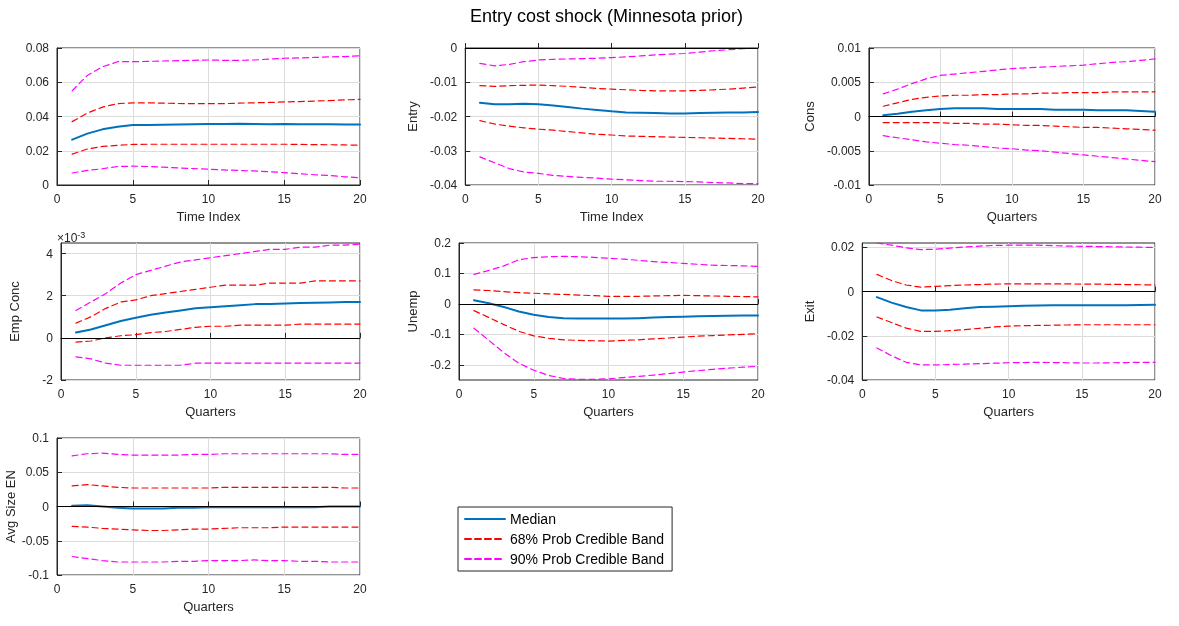 The height and width of the screenshot is (626, 1179). Describe the element at coordinates (443, 243) in the screenshot. I see `y-tick-label: 0.2` at that location.